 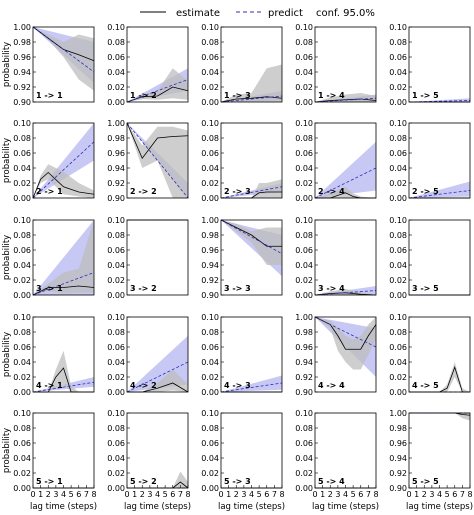 I want to click on panel-label: 5 -> 2, so click(x=143, y=481).